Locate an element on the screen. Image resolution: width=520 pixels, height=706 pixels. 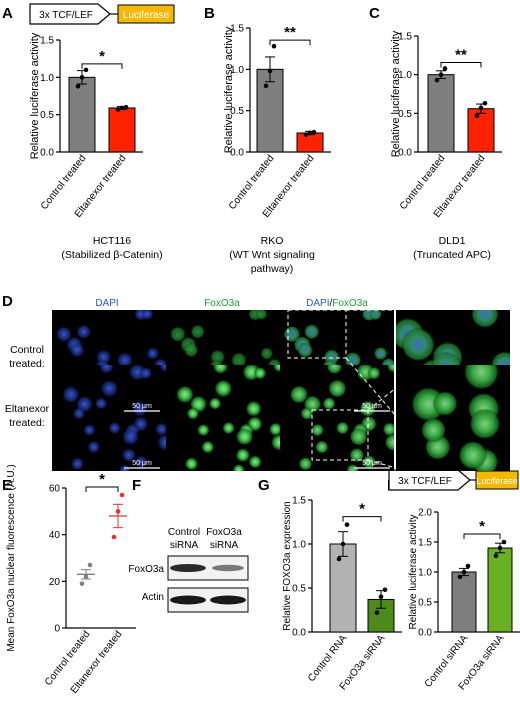
reporter-construct-a: 3x TCF/LEF Luciferase is located at coordinates (102, 14).